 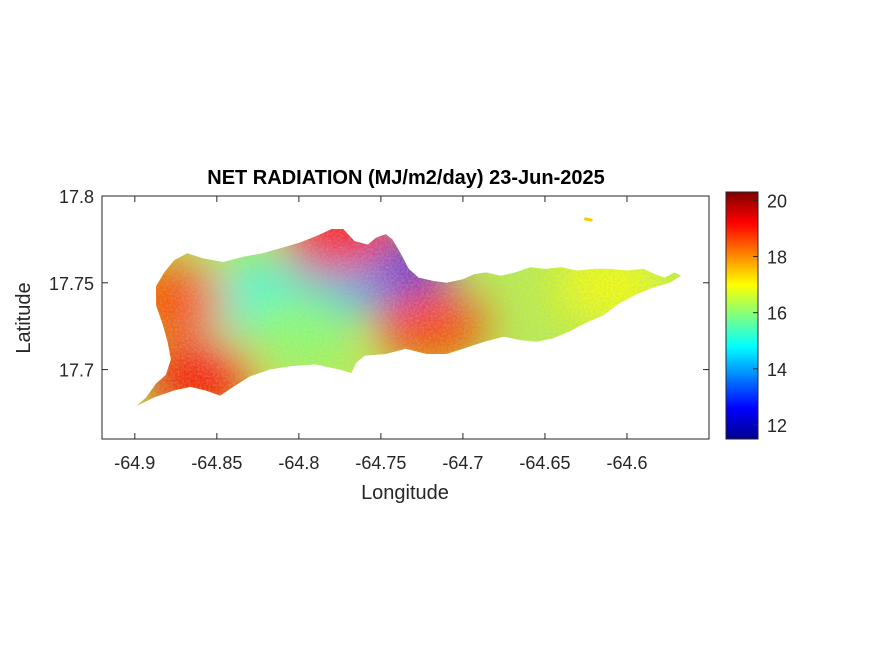 What do you see at coordinates (462, 463) in the screenshot?
I see `x-tick-label: -64.7` at bounding box center [462, 463].